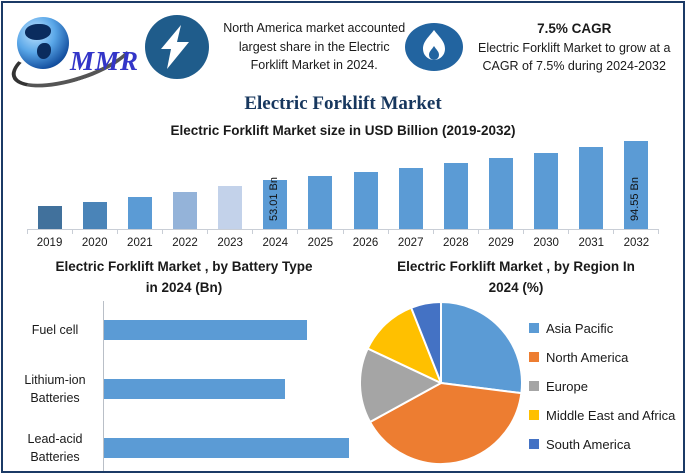  I want to click on bar-2030, so click(546, 184).